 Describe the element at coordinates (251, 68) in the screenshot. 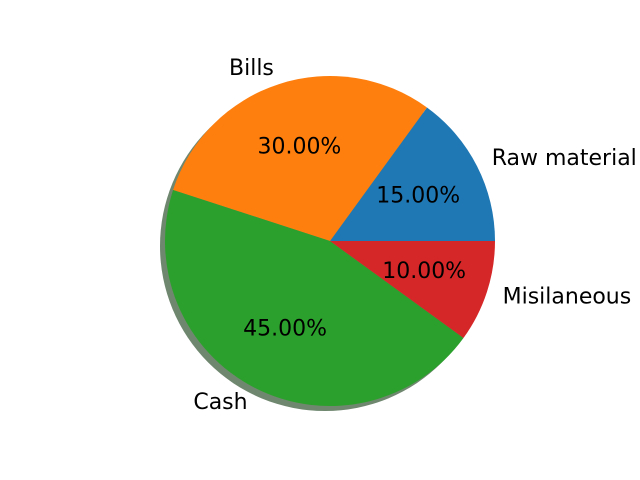

I see `slice-label-bills: Bills` at that location.